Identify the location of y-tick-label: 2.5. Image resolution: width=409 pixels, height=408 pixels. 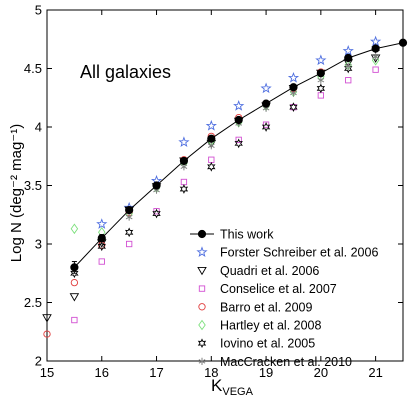
(33, 302).